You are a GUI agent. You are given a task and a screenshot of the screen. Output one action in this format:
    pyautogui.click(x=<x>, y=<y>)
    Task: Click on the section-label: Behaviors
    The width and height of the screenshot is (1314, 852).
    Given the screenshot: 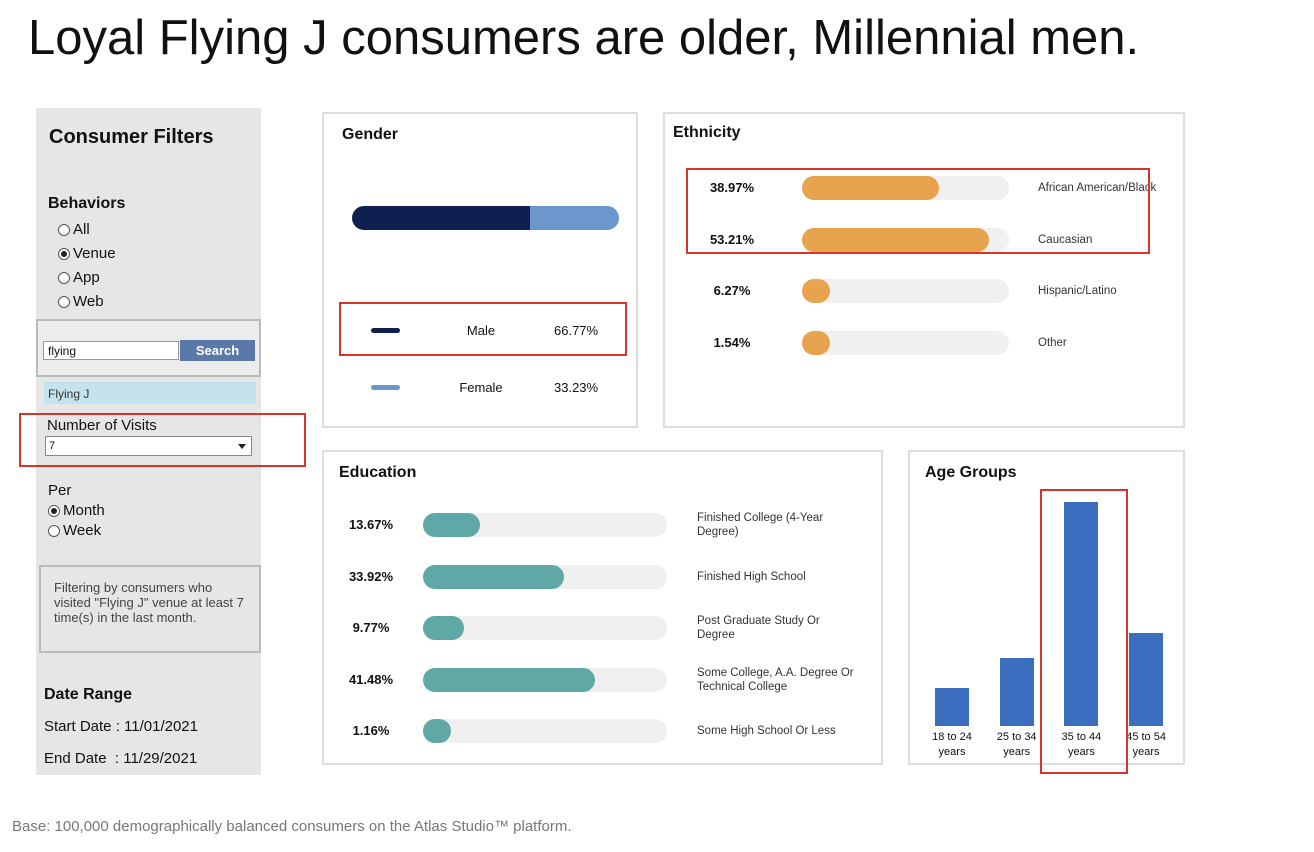 What is the action you would take?
    pyautogui.click(x=87, y=203)
    